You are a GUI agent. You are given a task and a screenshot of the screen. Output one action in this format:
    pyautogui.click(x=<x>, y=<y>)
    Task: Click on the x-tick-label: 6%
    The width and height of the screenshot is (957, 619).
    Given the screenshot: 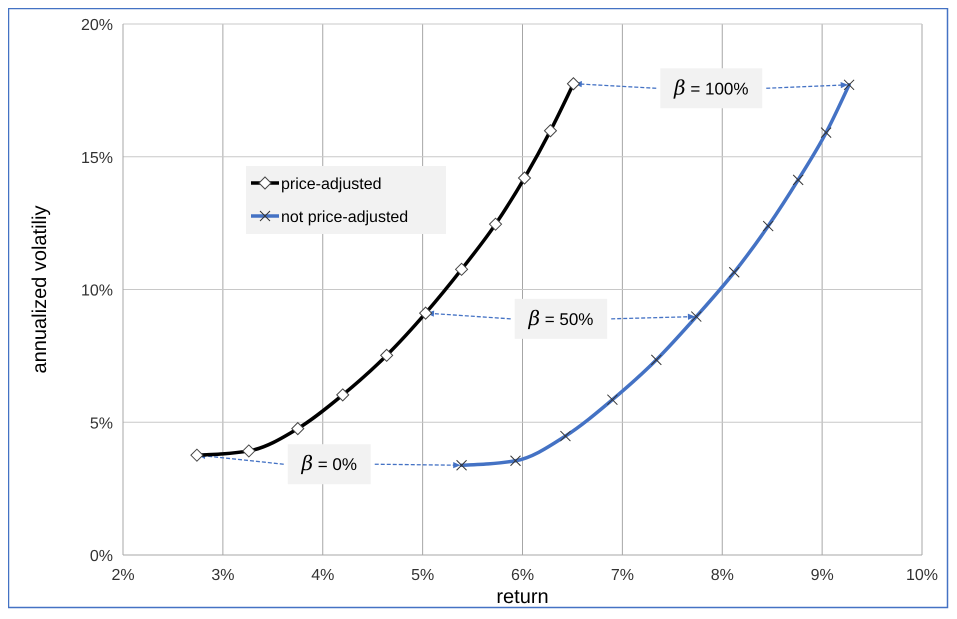 What is the action you would take?
    pyautogui.click(x=522, y=575)
    